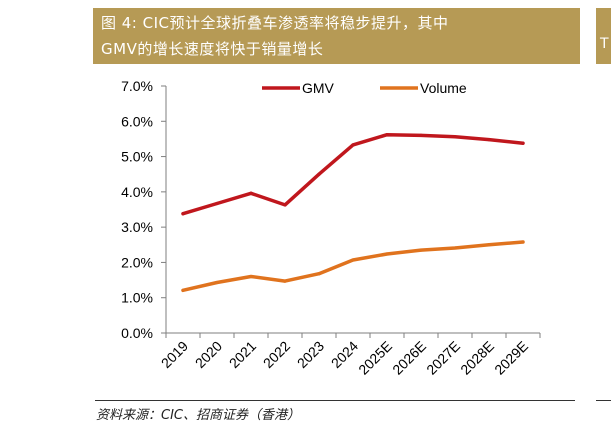 The height and width of the screenshot is (432, 611). I want to click on source-note: 资料来源：CIC、招商证券（香港）, so click(198, 415).